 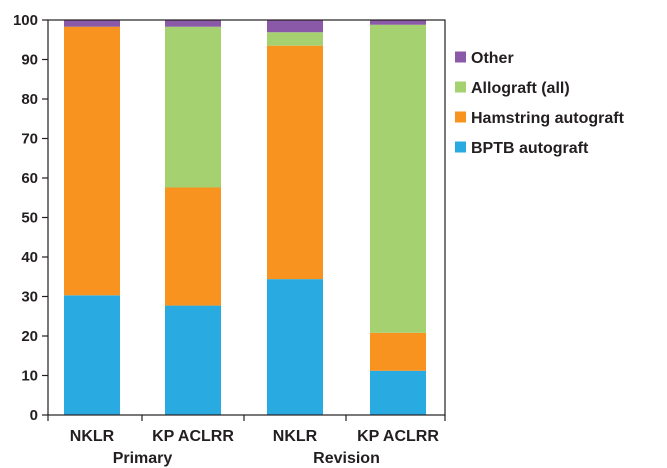 What do you see at coordinates (530, 148) in the screenshot?
I see `legend-label-bptb-autograft: BPTB autograft` at bounding box center [530, 148].